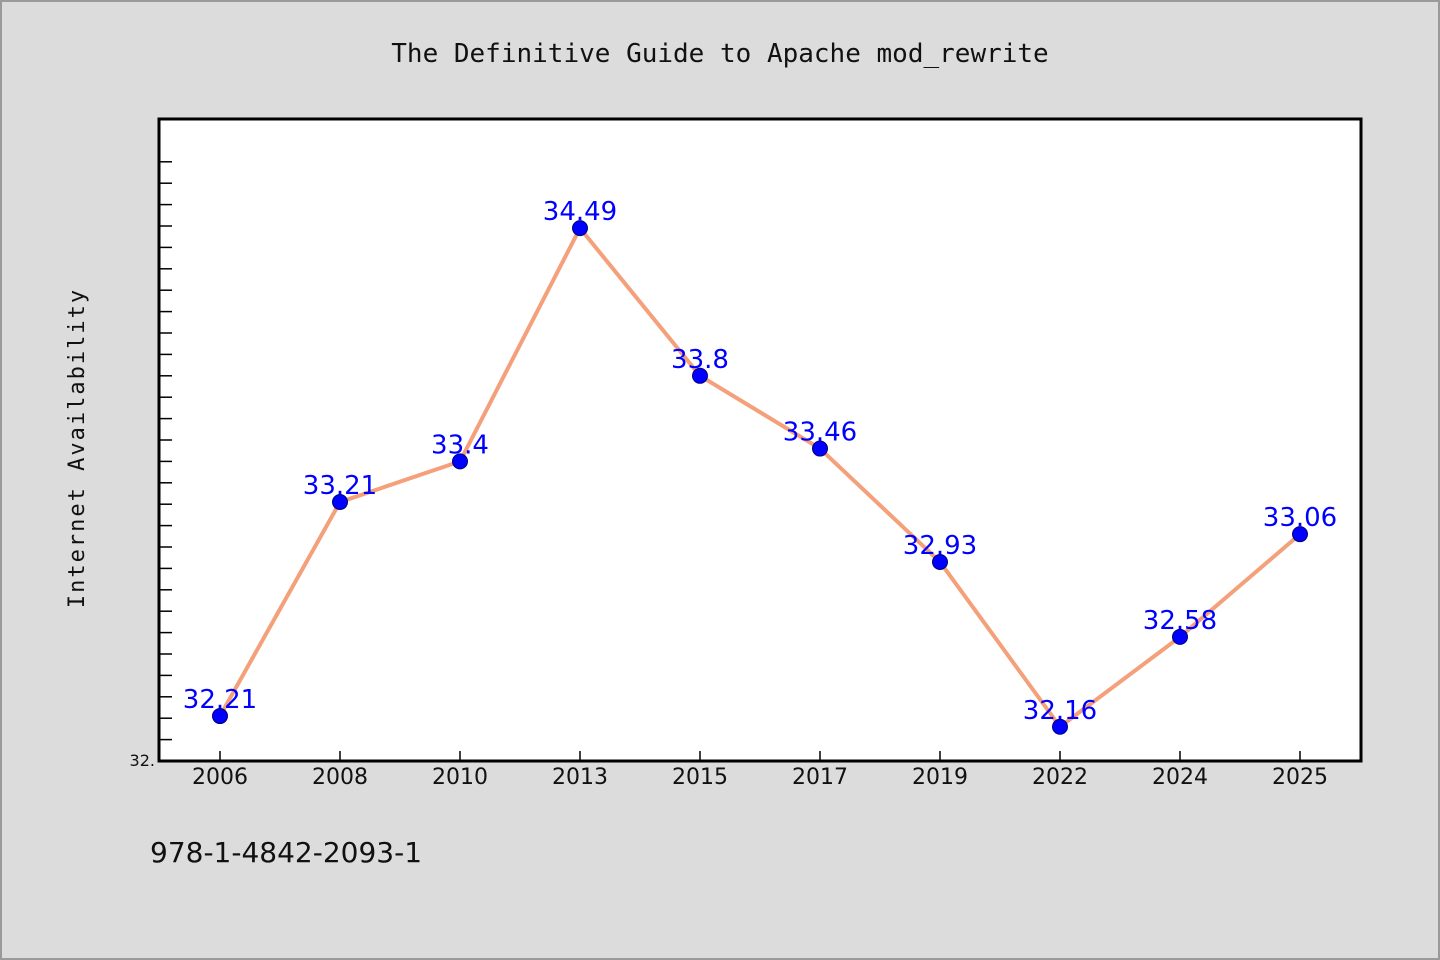 The height and width of the screenshot is (960, 1440). What do you see at coordinates (760, 770) in the screenshot?
I see `x-axis-ticks: 2006 2008 2010 2013 2015 2017 2019 2022 2024 2025` at bounding box center [760, 770].